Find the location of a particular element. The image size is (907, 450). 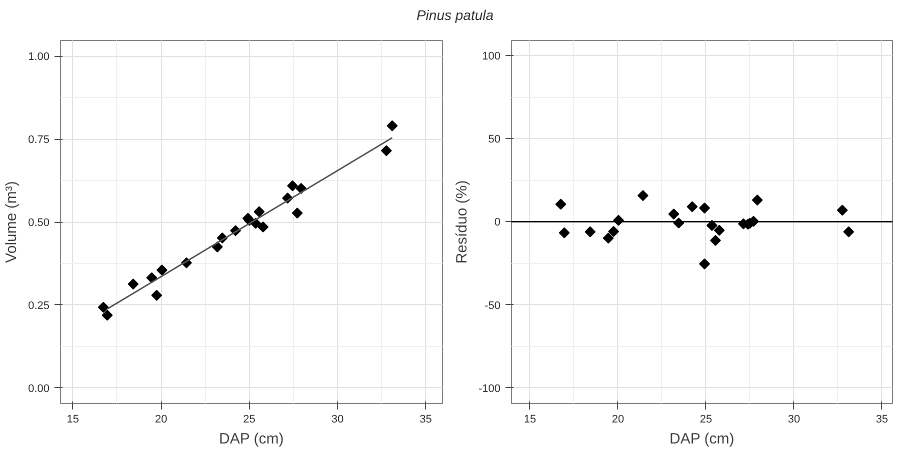

y-tick-label: 0 is located at coordinates (497, 222).